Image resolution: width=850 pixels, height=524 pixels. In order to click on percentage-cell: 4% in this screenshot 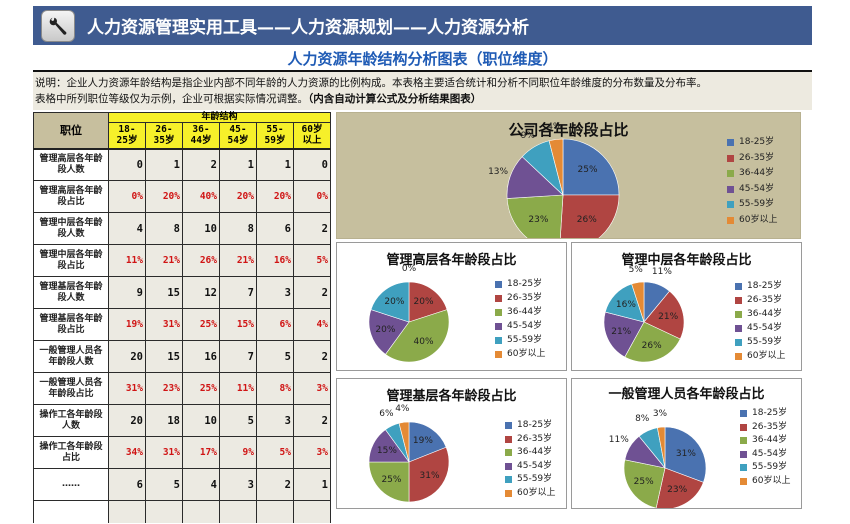, I will do `click(312, 324)`.